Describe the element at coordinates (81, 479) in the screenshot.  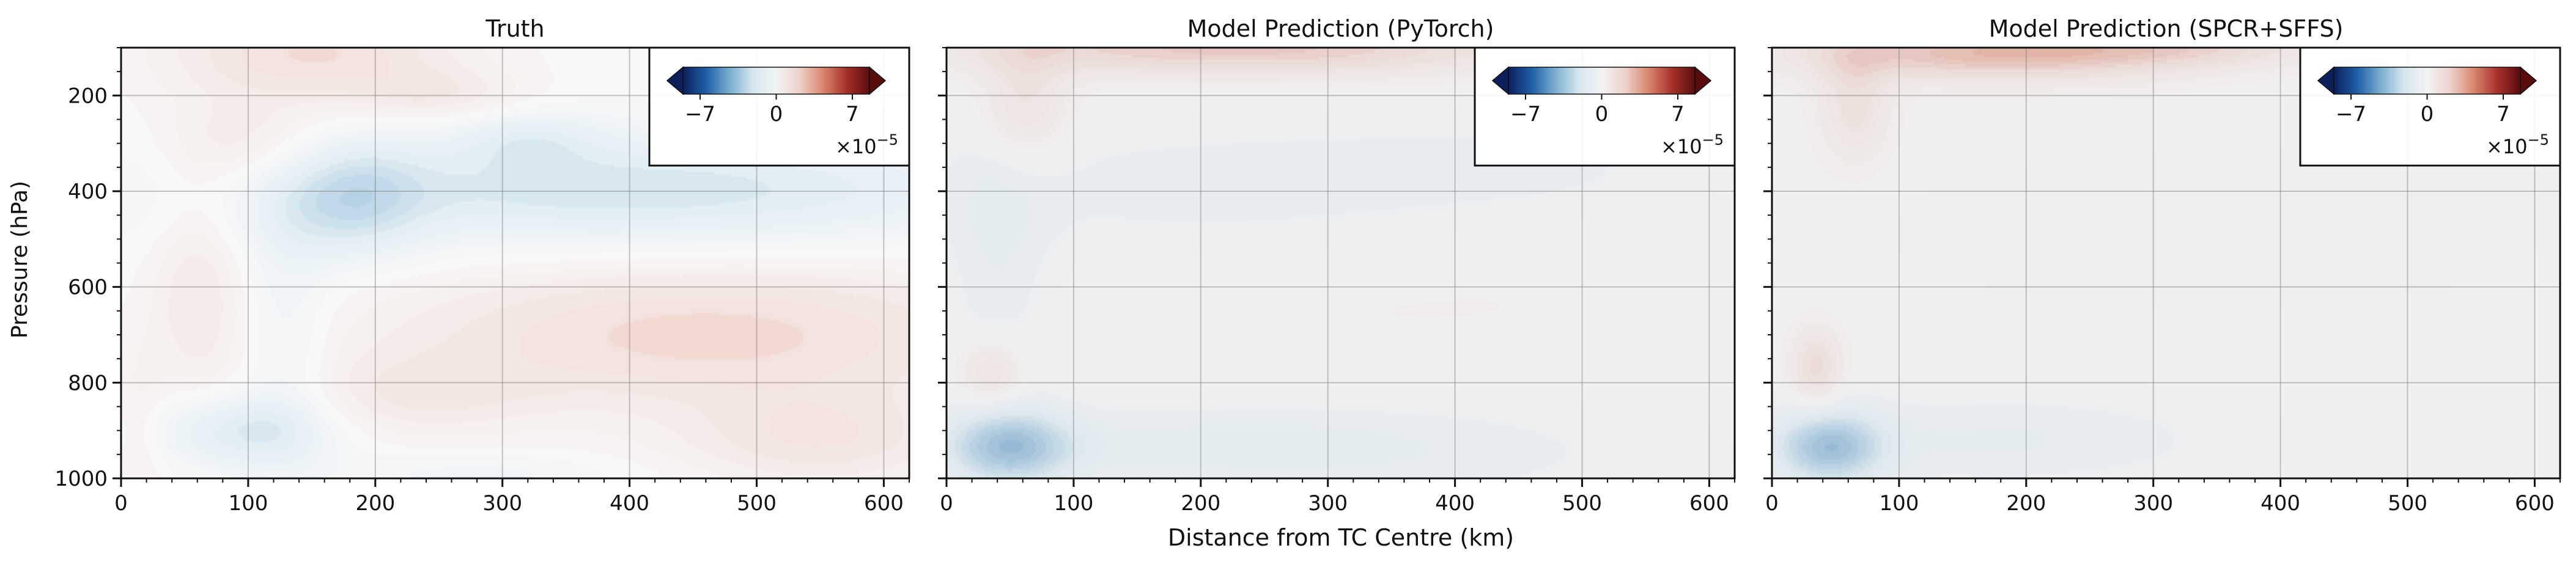
I see `y-tick-label: 1000` at that location.